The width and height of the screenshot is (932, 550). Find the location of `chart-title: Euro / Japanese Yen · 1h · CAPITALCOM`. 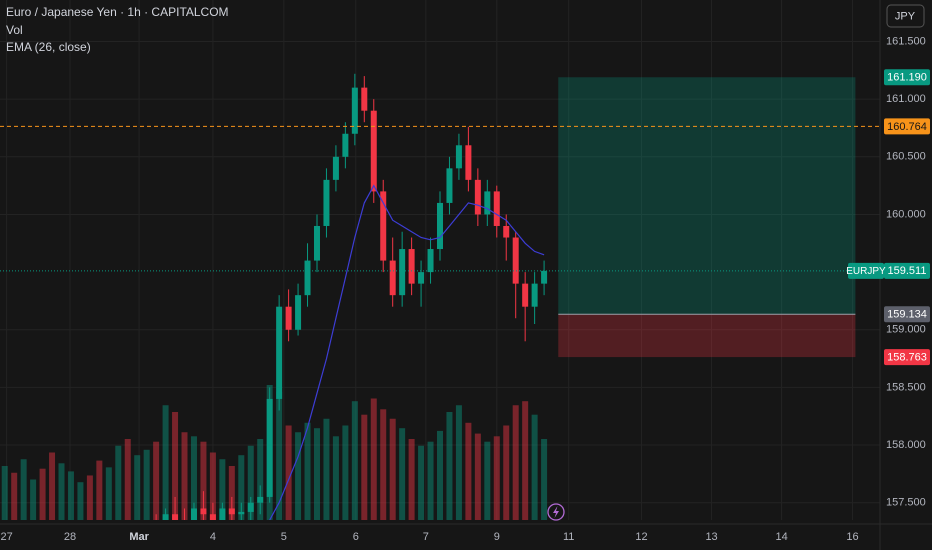

chart-title: Euro / Japanese Yen · 1h · CAPITALCOM is located at coordinates (117, 12).